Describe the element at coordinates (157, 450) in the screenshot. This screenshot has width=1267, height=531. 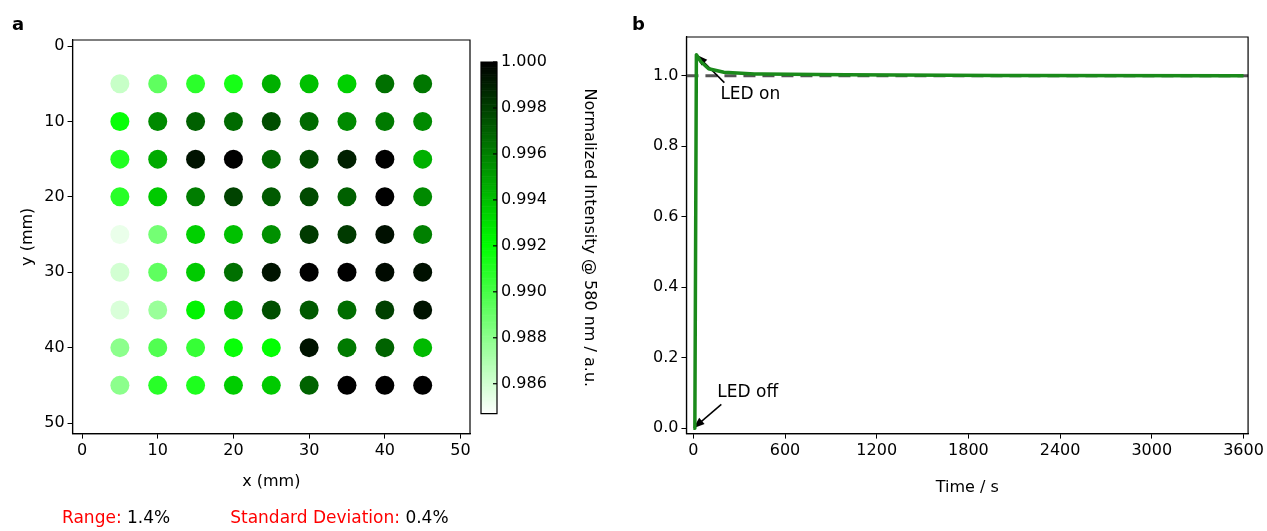
I see `x-tick-label: 10` at that location.